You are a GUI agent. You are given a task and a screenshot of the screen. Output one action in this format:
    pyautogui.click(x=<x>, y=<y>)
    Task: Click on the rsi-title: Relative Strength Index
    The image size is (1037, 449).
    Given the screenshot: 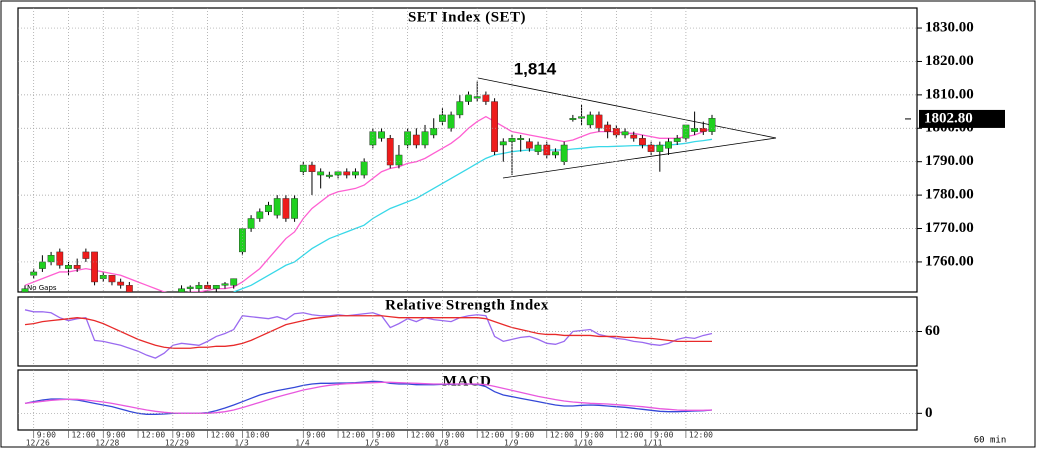 What is the action you would take?
    pyautogui.click(x=467, y=305)
    